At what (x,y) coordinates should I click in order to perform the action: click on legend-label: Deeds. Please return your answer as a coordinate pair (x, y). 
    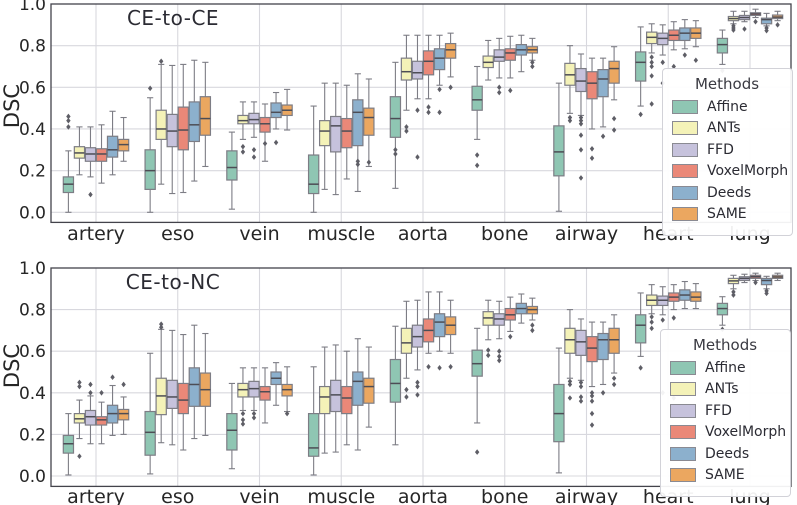
    Looking at the image, I should click on (729, 192).